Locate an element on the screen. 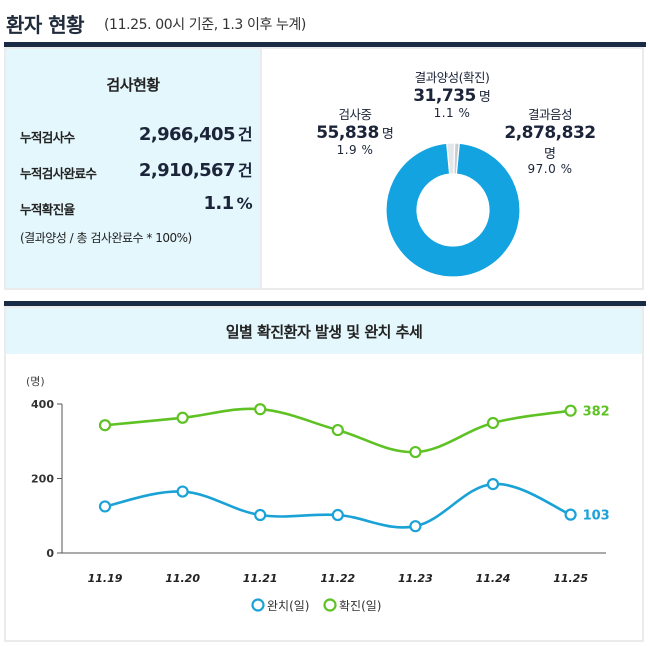  x-tick-label: 11.20 is located at coordinates (182, 578).